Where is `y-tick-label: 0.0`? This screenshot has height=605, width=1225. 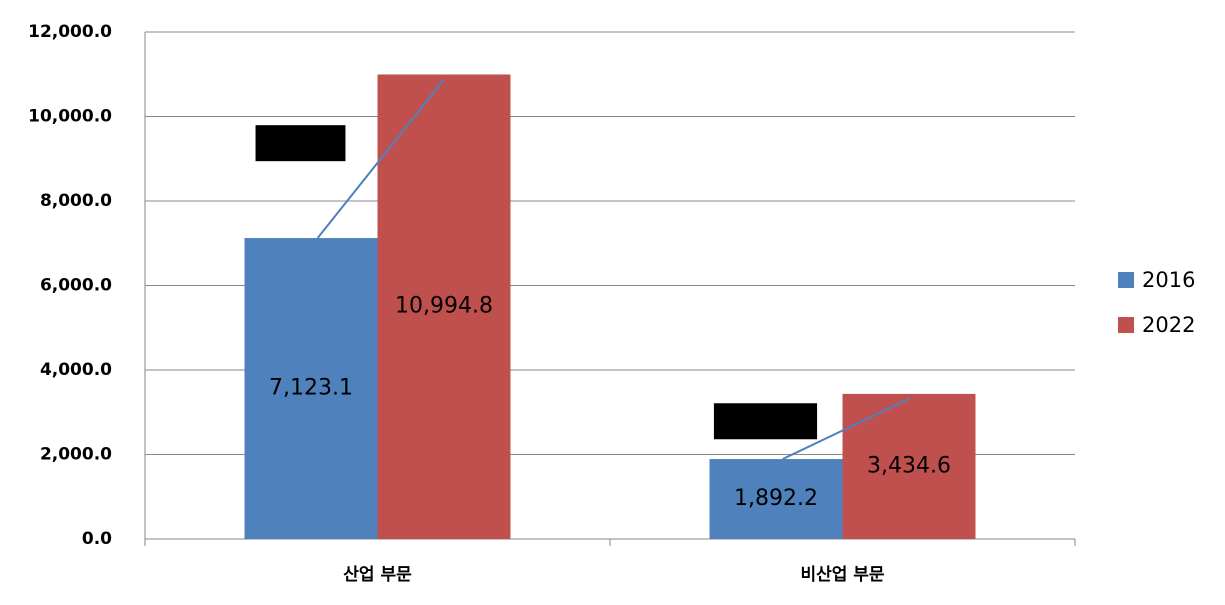
y-tick-label: 0.0 is located at coordinates (97, 539).